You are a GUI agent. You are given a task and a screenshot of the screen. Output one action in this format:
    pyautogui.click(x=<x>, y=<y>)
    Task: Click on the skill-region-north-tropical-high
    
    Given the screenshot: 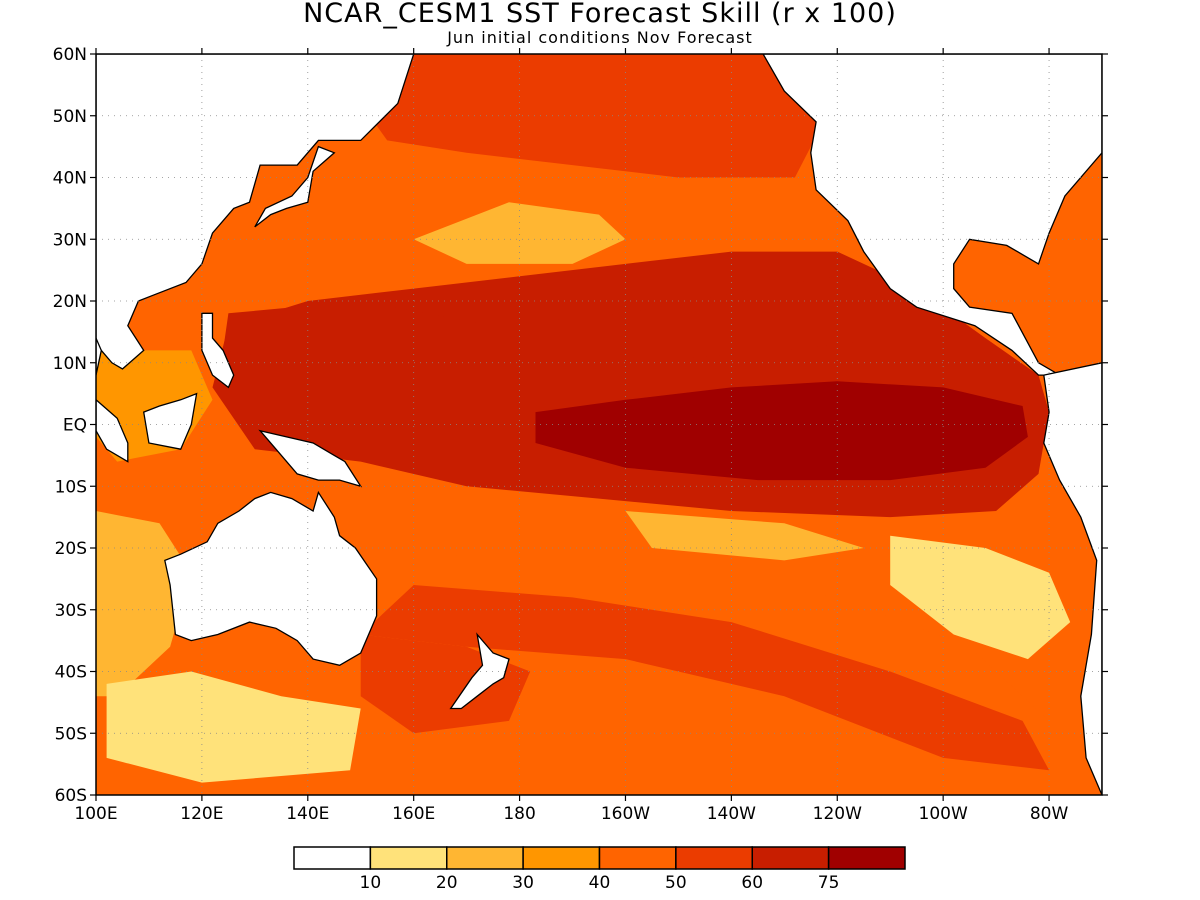 What is the action you would take?
    pyautogui.click(x=557, y=319)
    